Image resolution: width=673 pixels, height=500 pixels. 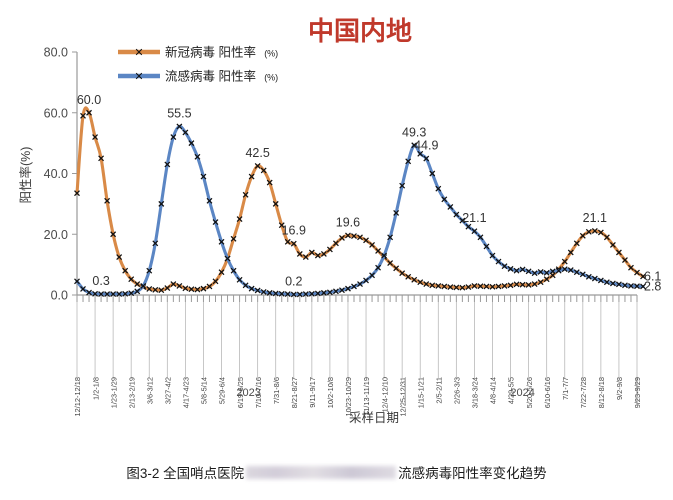 What do you see at coordinates (414, 132) in the screenshot?
I see `data-label: 49.3` at bounding box center [414, 132].